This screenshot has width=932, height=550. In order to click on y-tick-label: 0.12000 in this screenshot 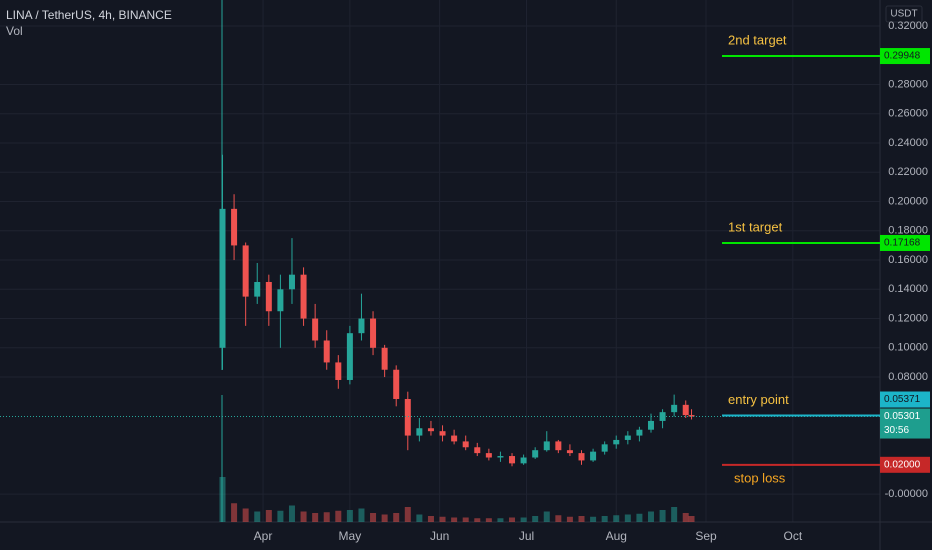, I will do `click(908, 318)`.